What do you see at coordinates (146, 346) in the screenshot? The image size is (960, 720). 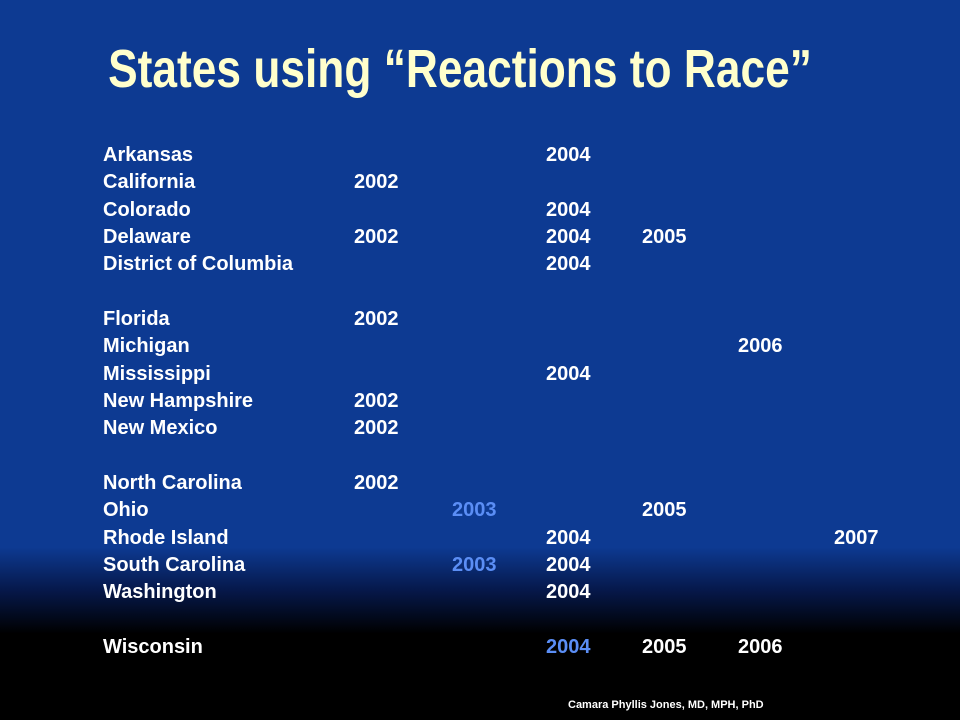 I see `table-cell: Michigan` at bounding box center [146, 346].